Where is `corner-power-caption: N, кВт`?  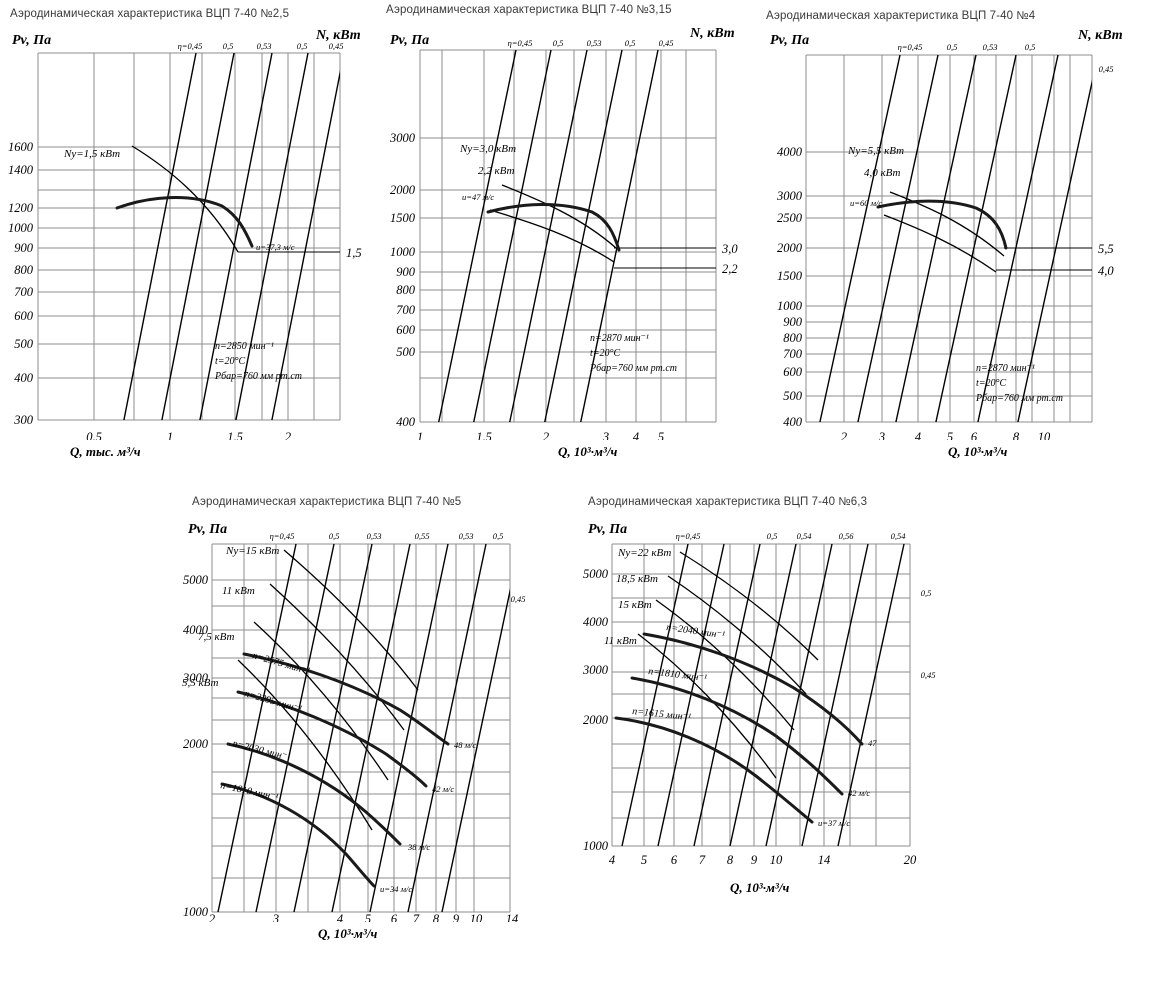 corner-power-caption: N, кВт is located at coordinates (1100, 35).